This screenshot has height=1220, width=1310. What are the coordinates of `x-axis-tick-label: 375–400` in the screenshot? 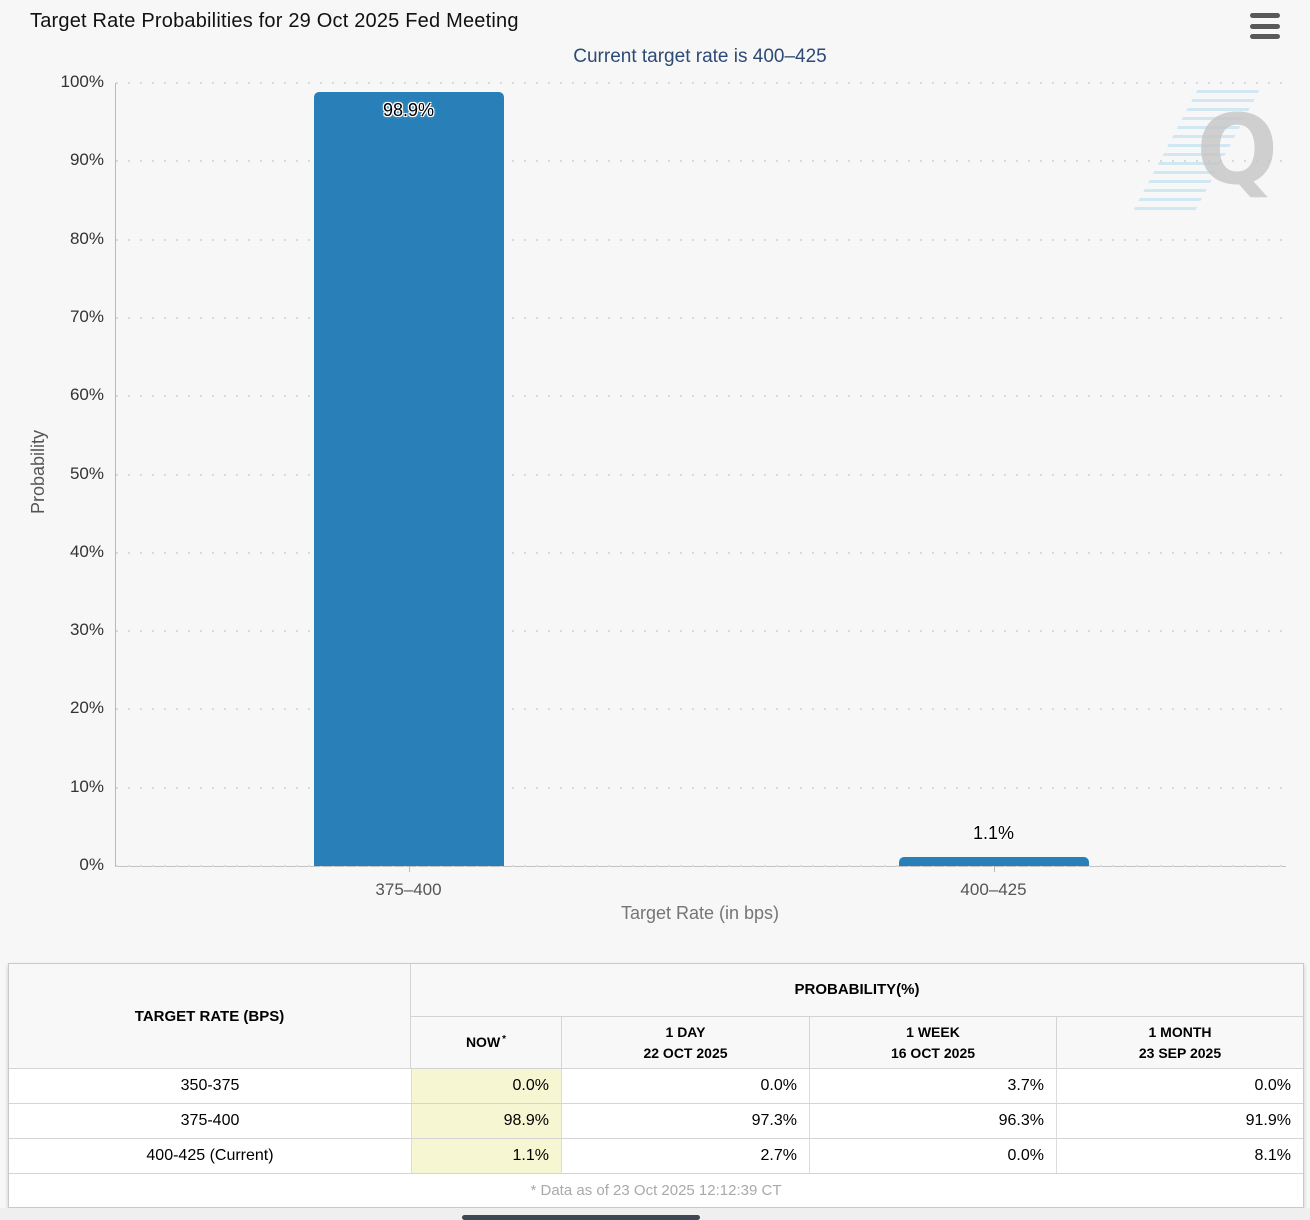 It's located at (408, 889).